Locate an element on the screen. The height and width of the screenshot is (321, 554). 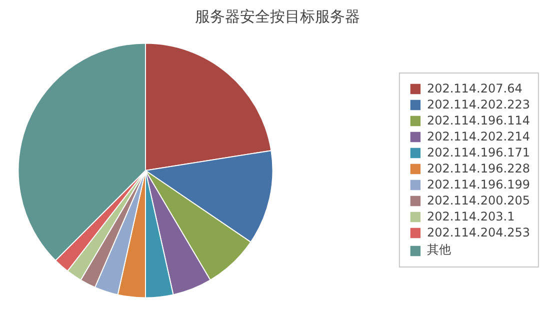
legend-label: 202.114.196.228 is located at coordinates (478, 169).